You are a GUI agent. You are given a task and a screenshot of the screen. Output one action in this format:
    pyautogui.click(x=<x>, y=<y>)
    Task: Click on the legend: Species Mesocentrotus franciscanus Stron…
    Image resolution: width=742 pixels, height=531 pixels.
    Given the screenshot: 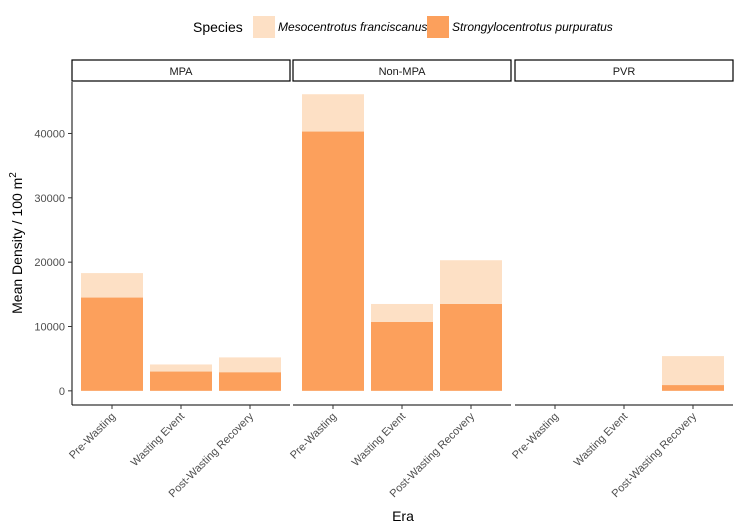 What is the action you would take?
    pyautogui.click(x=403, y=27)
    